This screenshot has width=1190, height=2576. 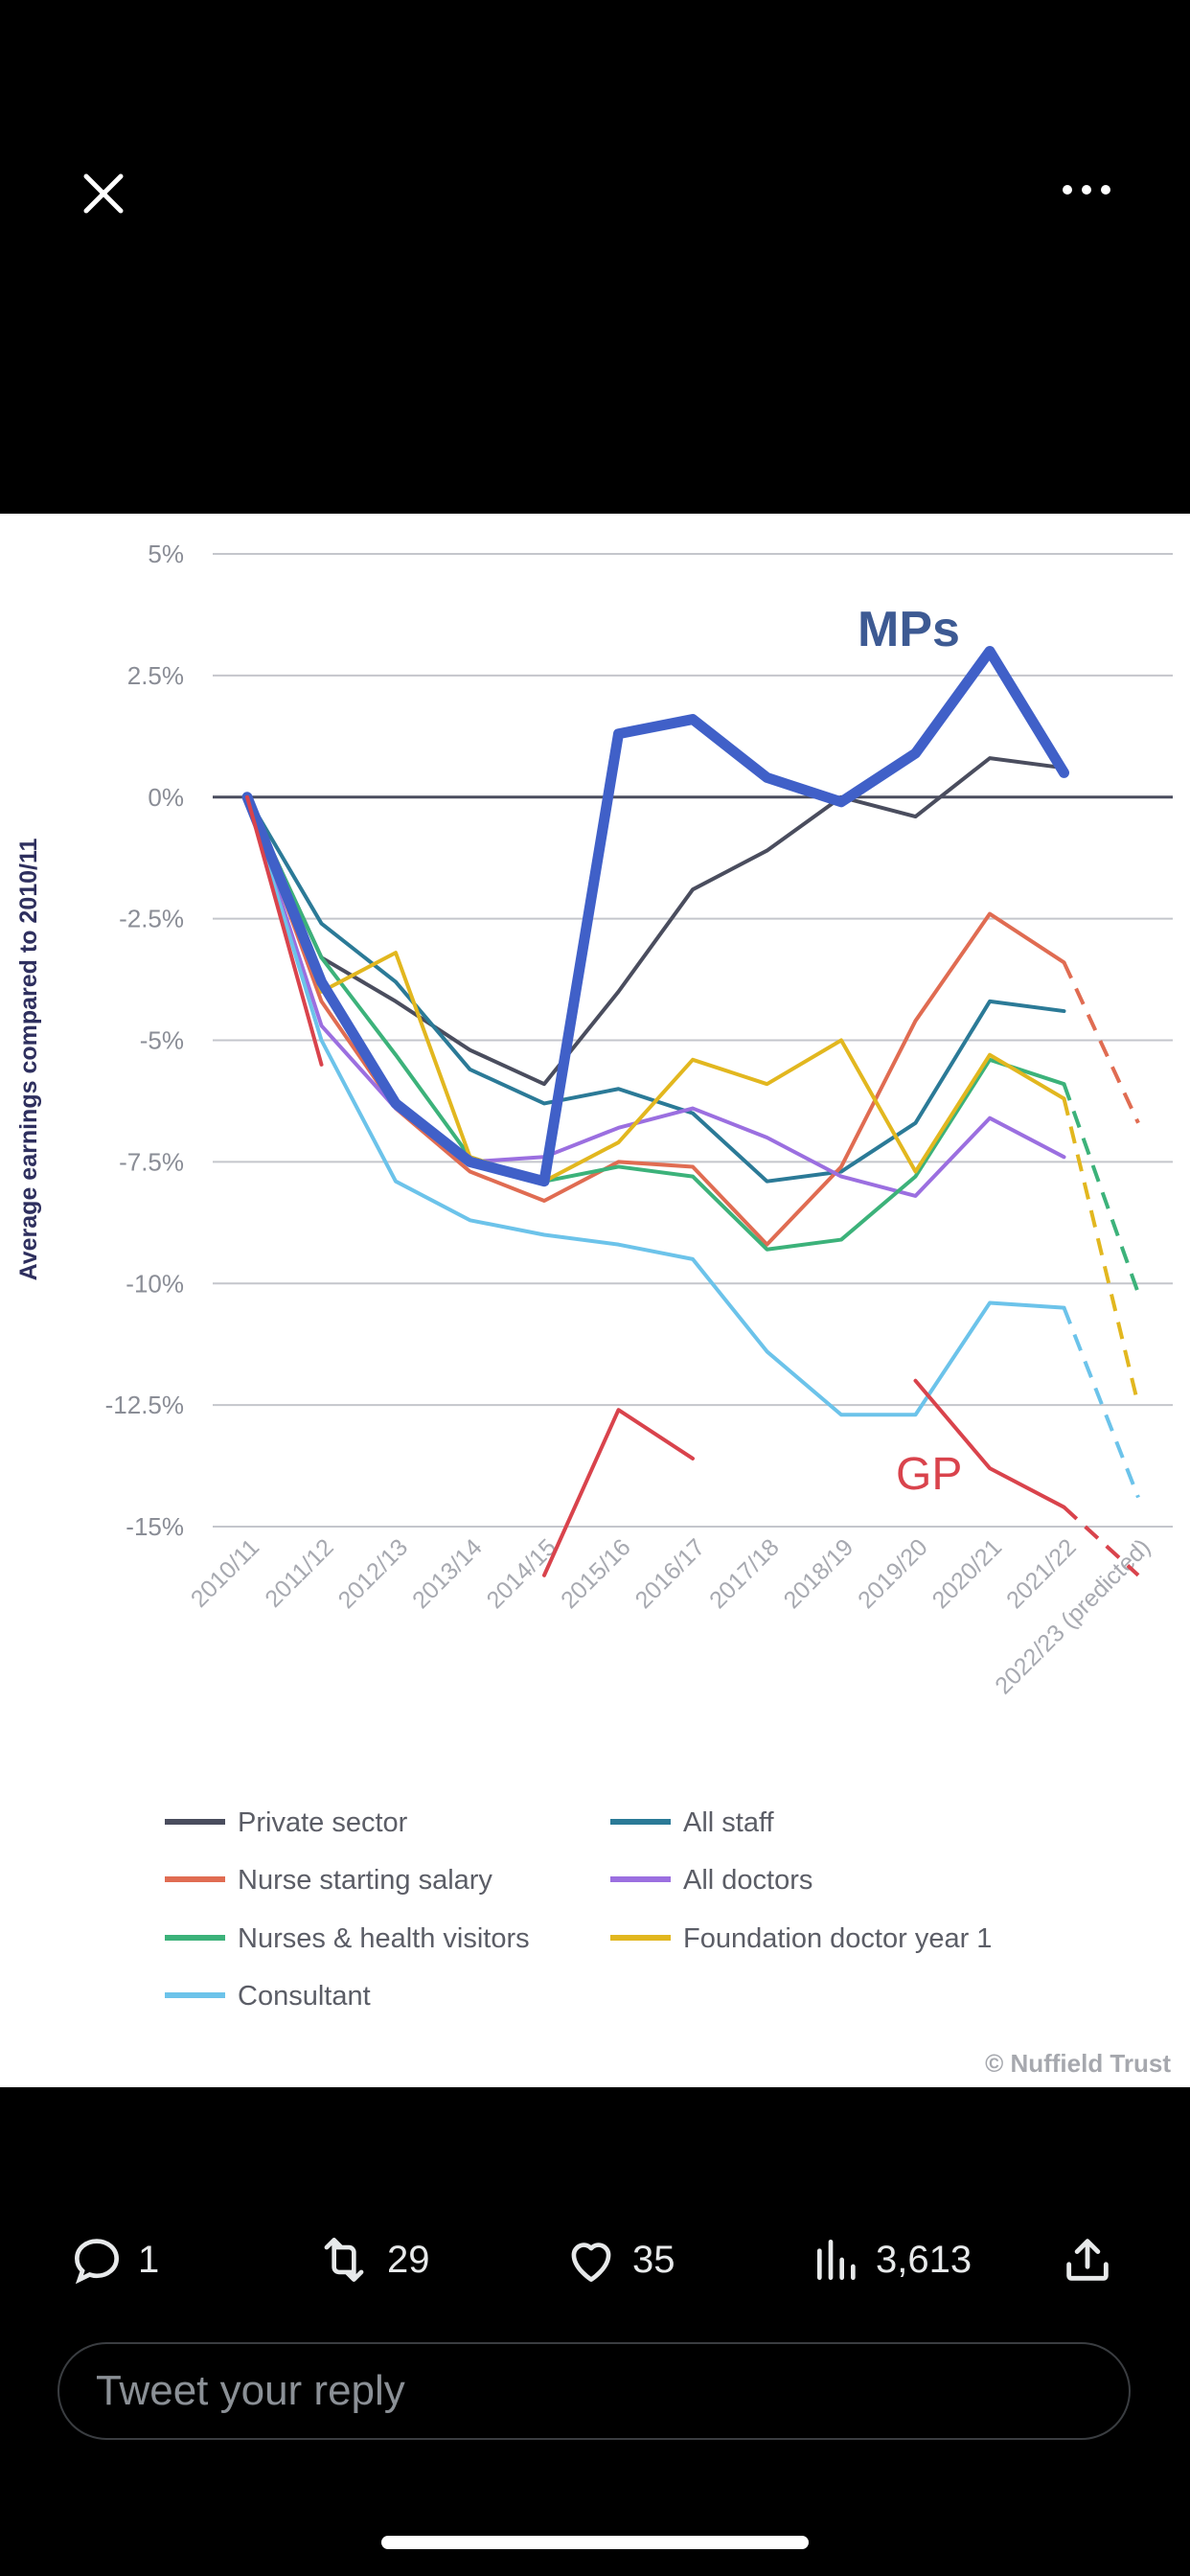 I want to click on y-tick-label: -12.5%, so click(x=144, y=1405).